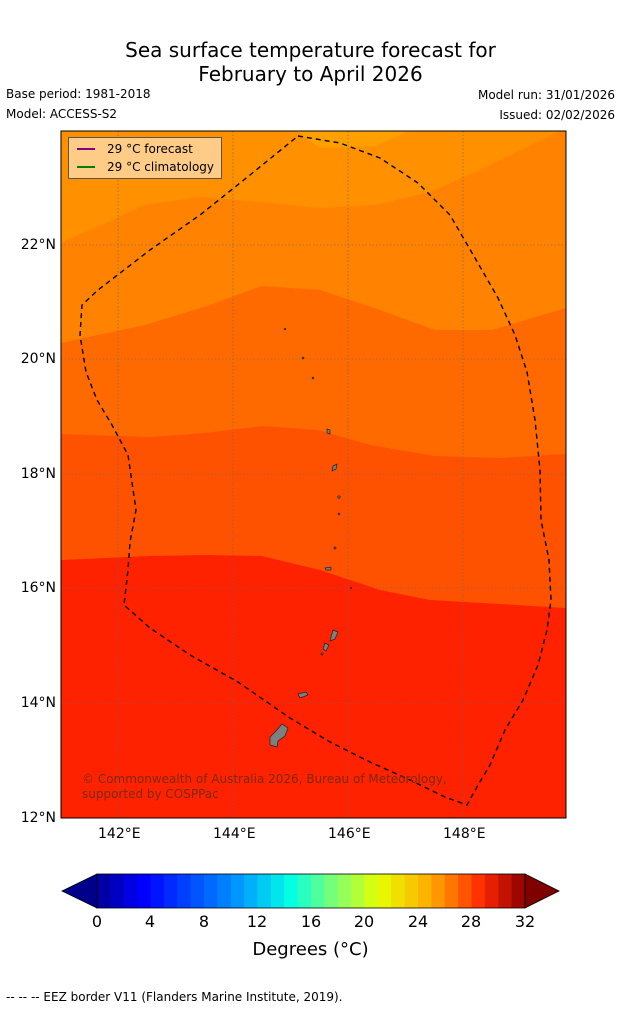 Image resolution: width=621 pixels, height=1011 pixels. What do you see at coordinates (546, 95) in the screenshot?
I see `model-run: Model run: 31/01/2026` at bounding box center [546, 95].